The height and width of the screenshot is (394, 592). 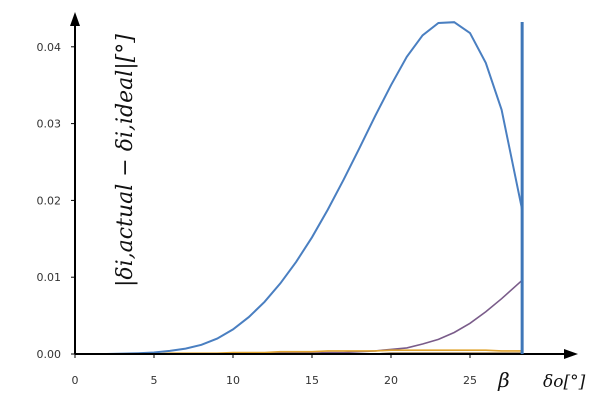 What do you see at coordinates (49, 124) in the screenshot?
I see `y-tick-label: 0.03` at bounding box center [49, 124].